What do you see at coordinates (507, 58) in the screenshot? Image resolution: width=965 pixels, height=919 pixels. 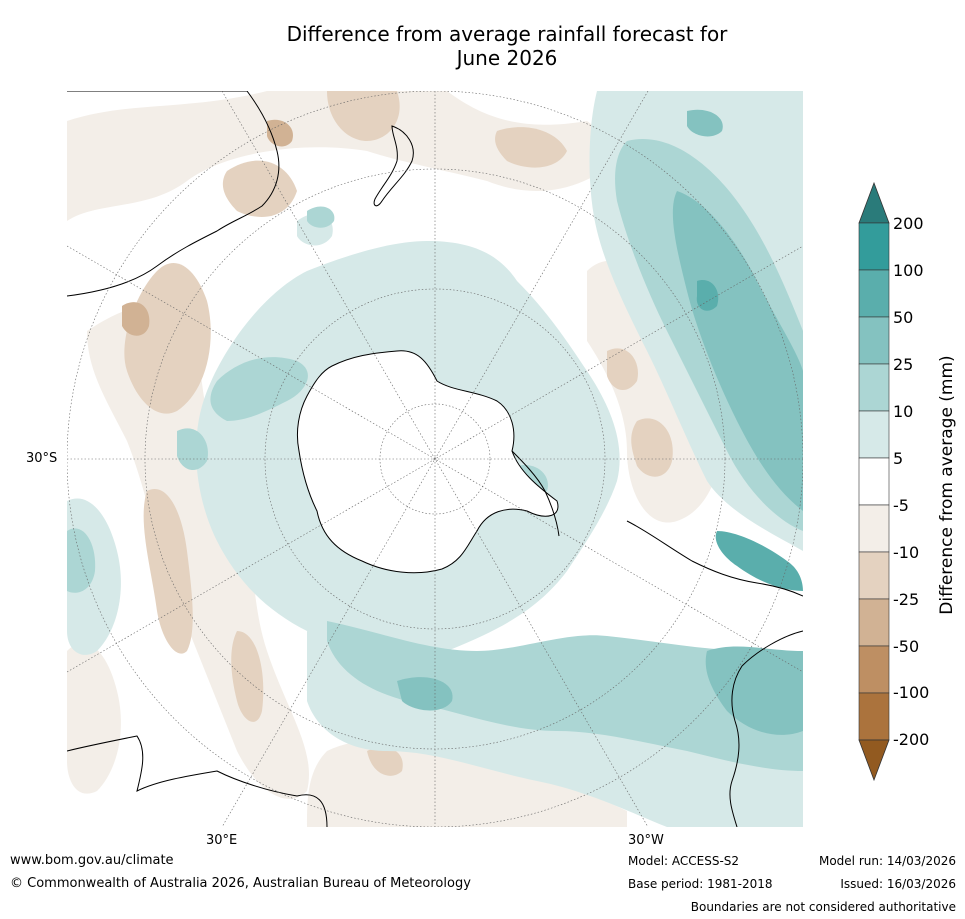 I see `title-line-2: June 2026` at bounding box center [507, 58].